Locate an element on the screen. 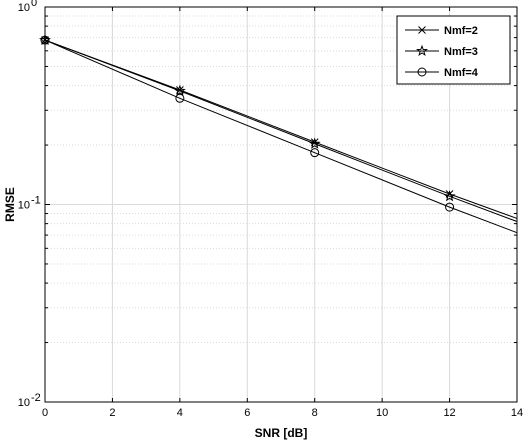 The image size is (526, 441). legend-box is located at coordinates (453, 50).